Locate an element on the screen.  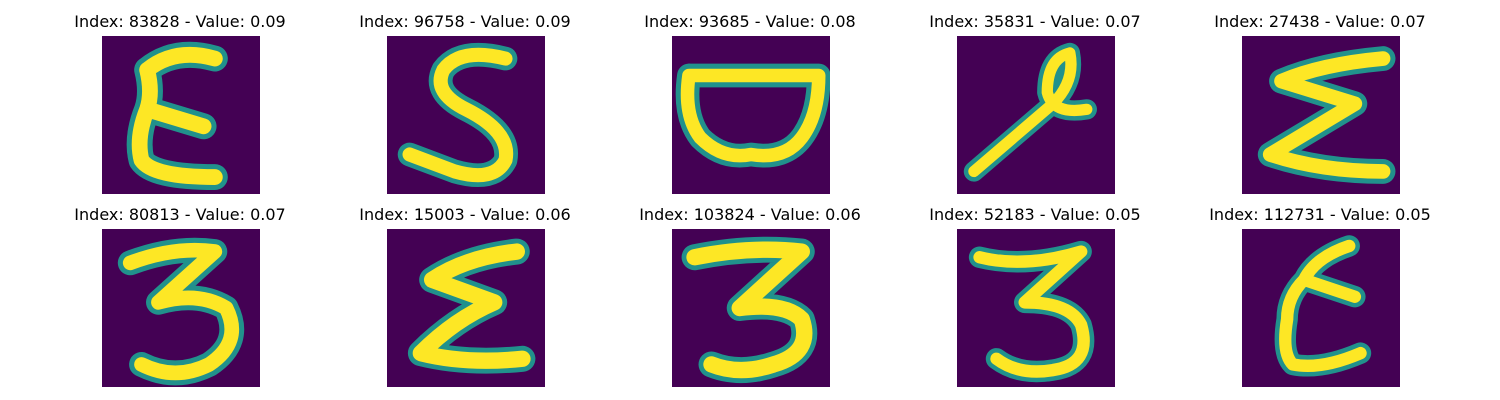
panel-10: Index: 112731 - Value: 0.05 is located at coordinates (1320, 300).